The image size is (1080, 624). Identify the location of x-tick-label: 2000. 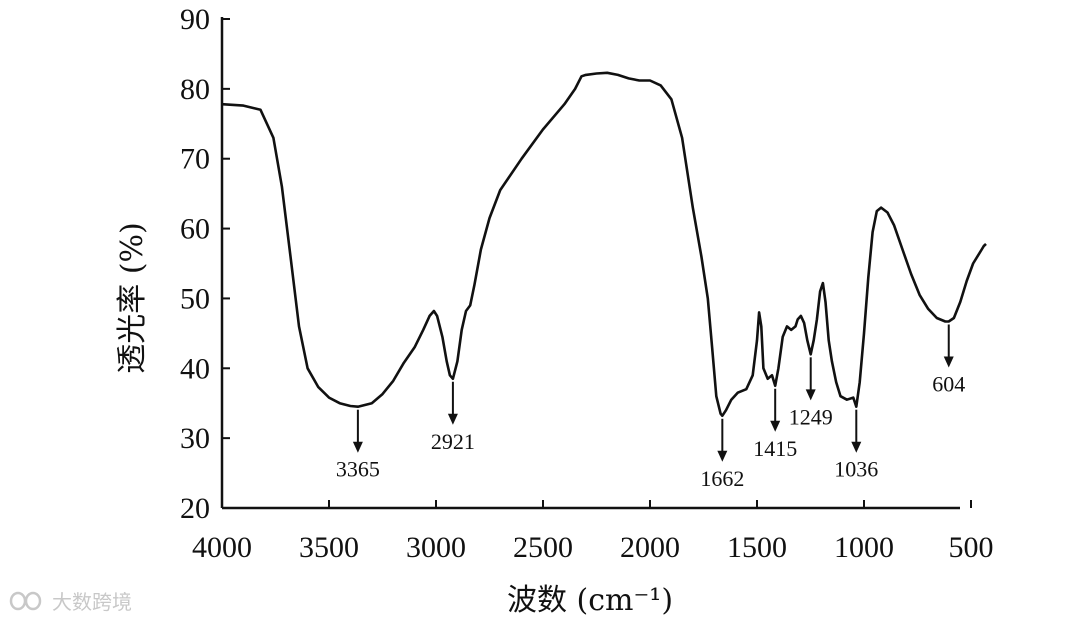
(650, 547).